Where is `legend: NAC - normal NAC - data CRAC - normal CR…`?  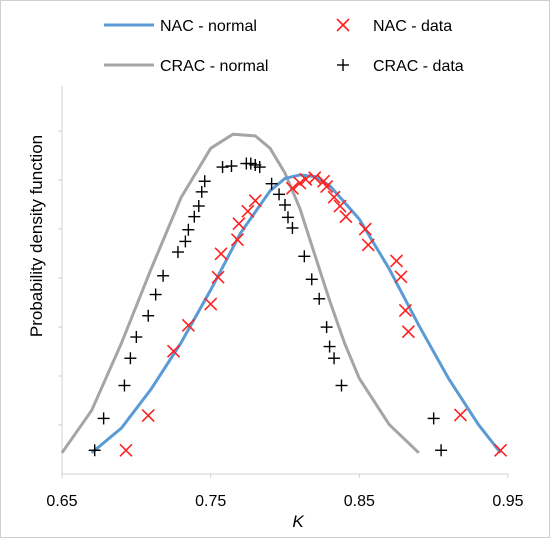
legend: NAC - normal NAC - data CRAC - normal CR… is located at coordinates (284, 46).